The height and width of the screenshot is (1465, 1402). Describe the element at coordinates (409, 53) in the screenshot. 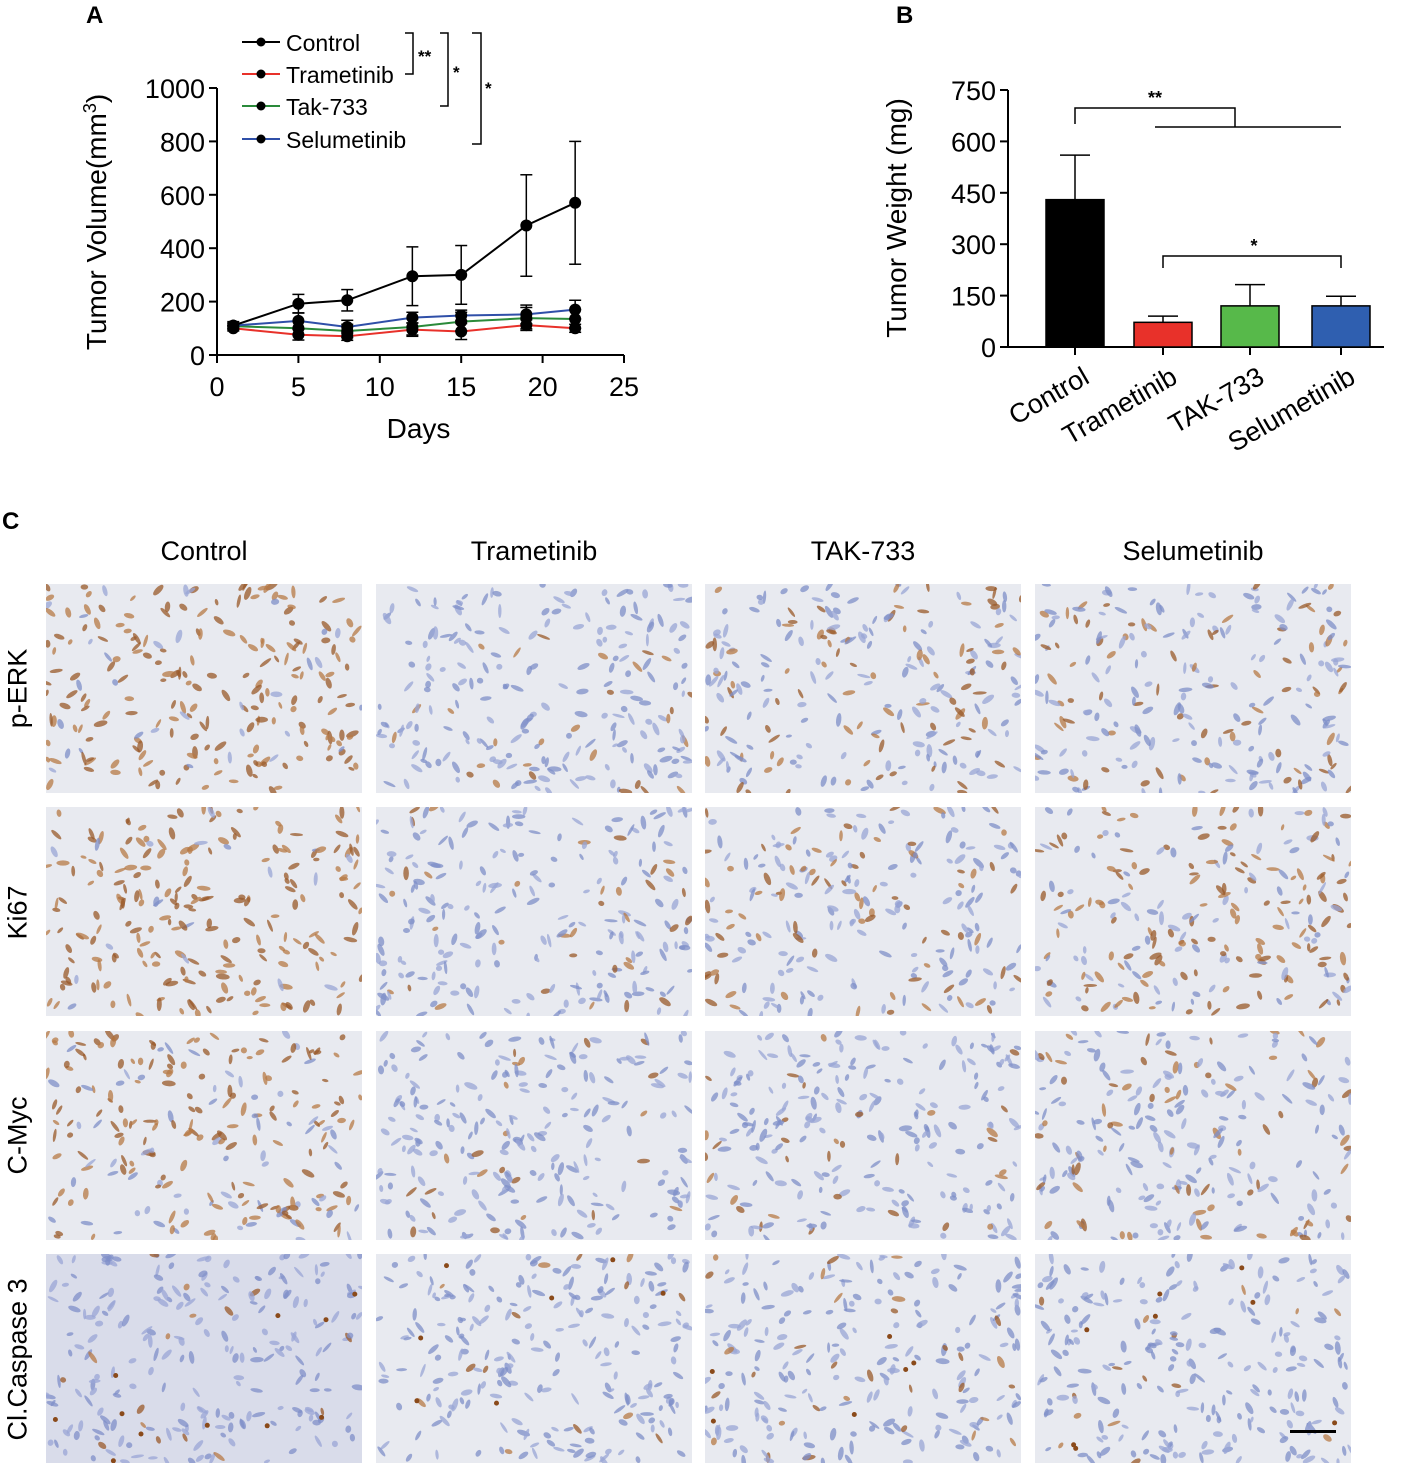

I see `significance-bracket` at that location.